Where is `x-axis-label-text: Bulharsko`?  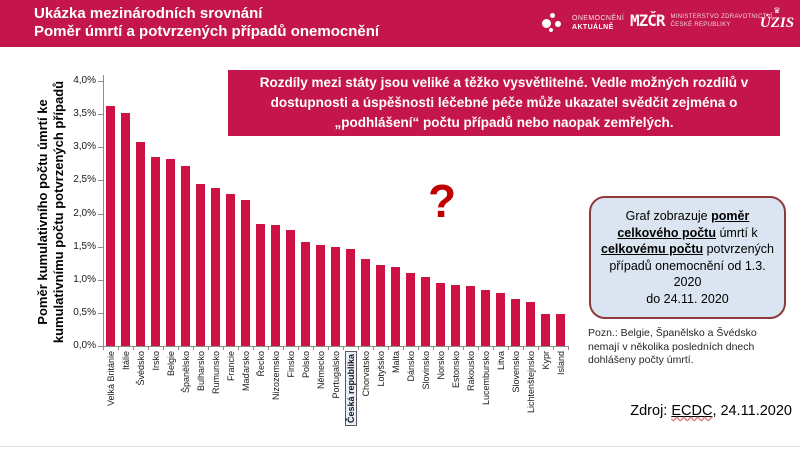
x-axis-label-text: Bulharsko is located at coordinates (200, 371).